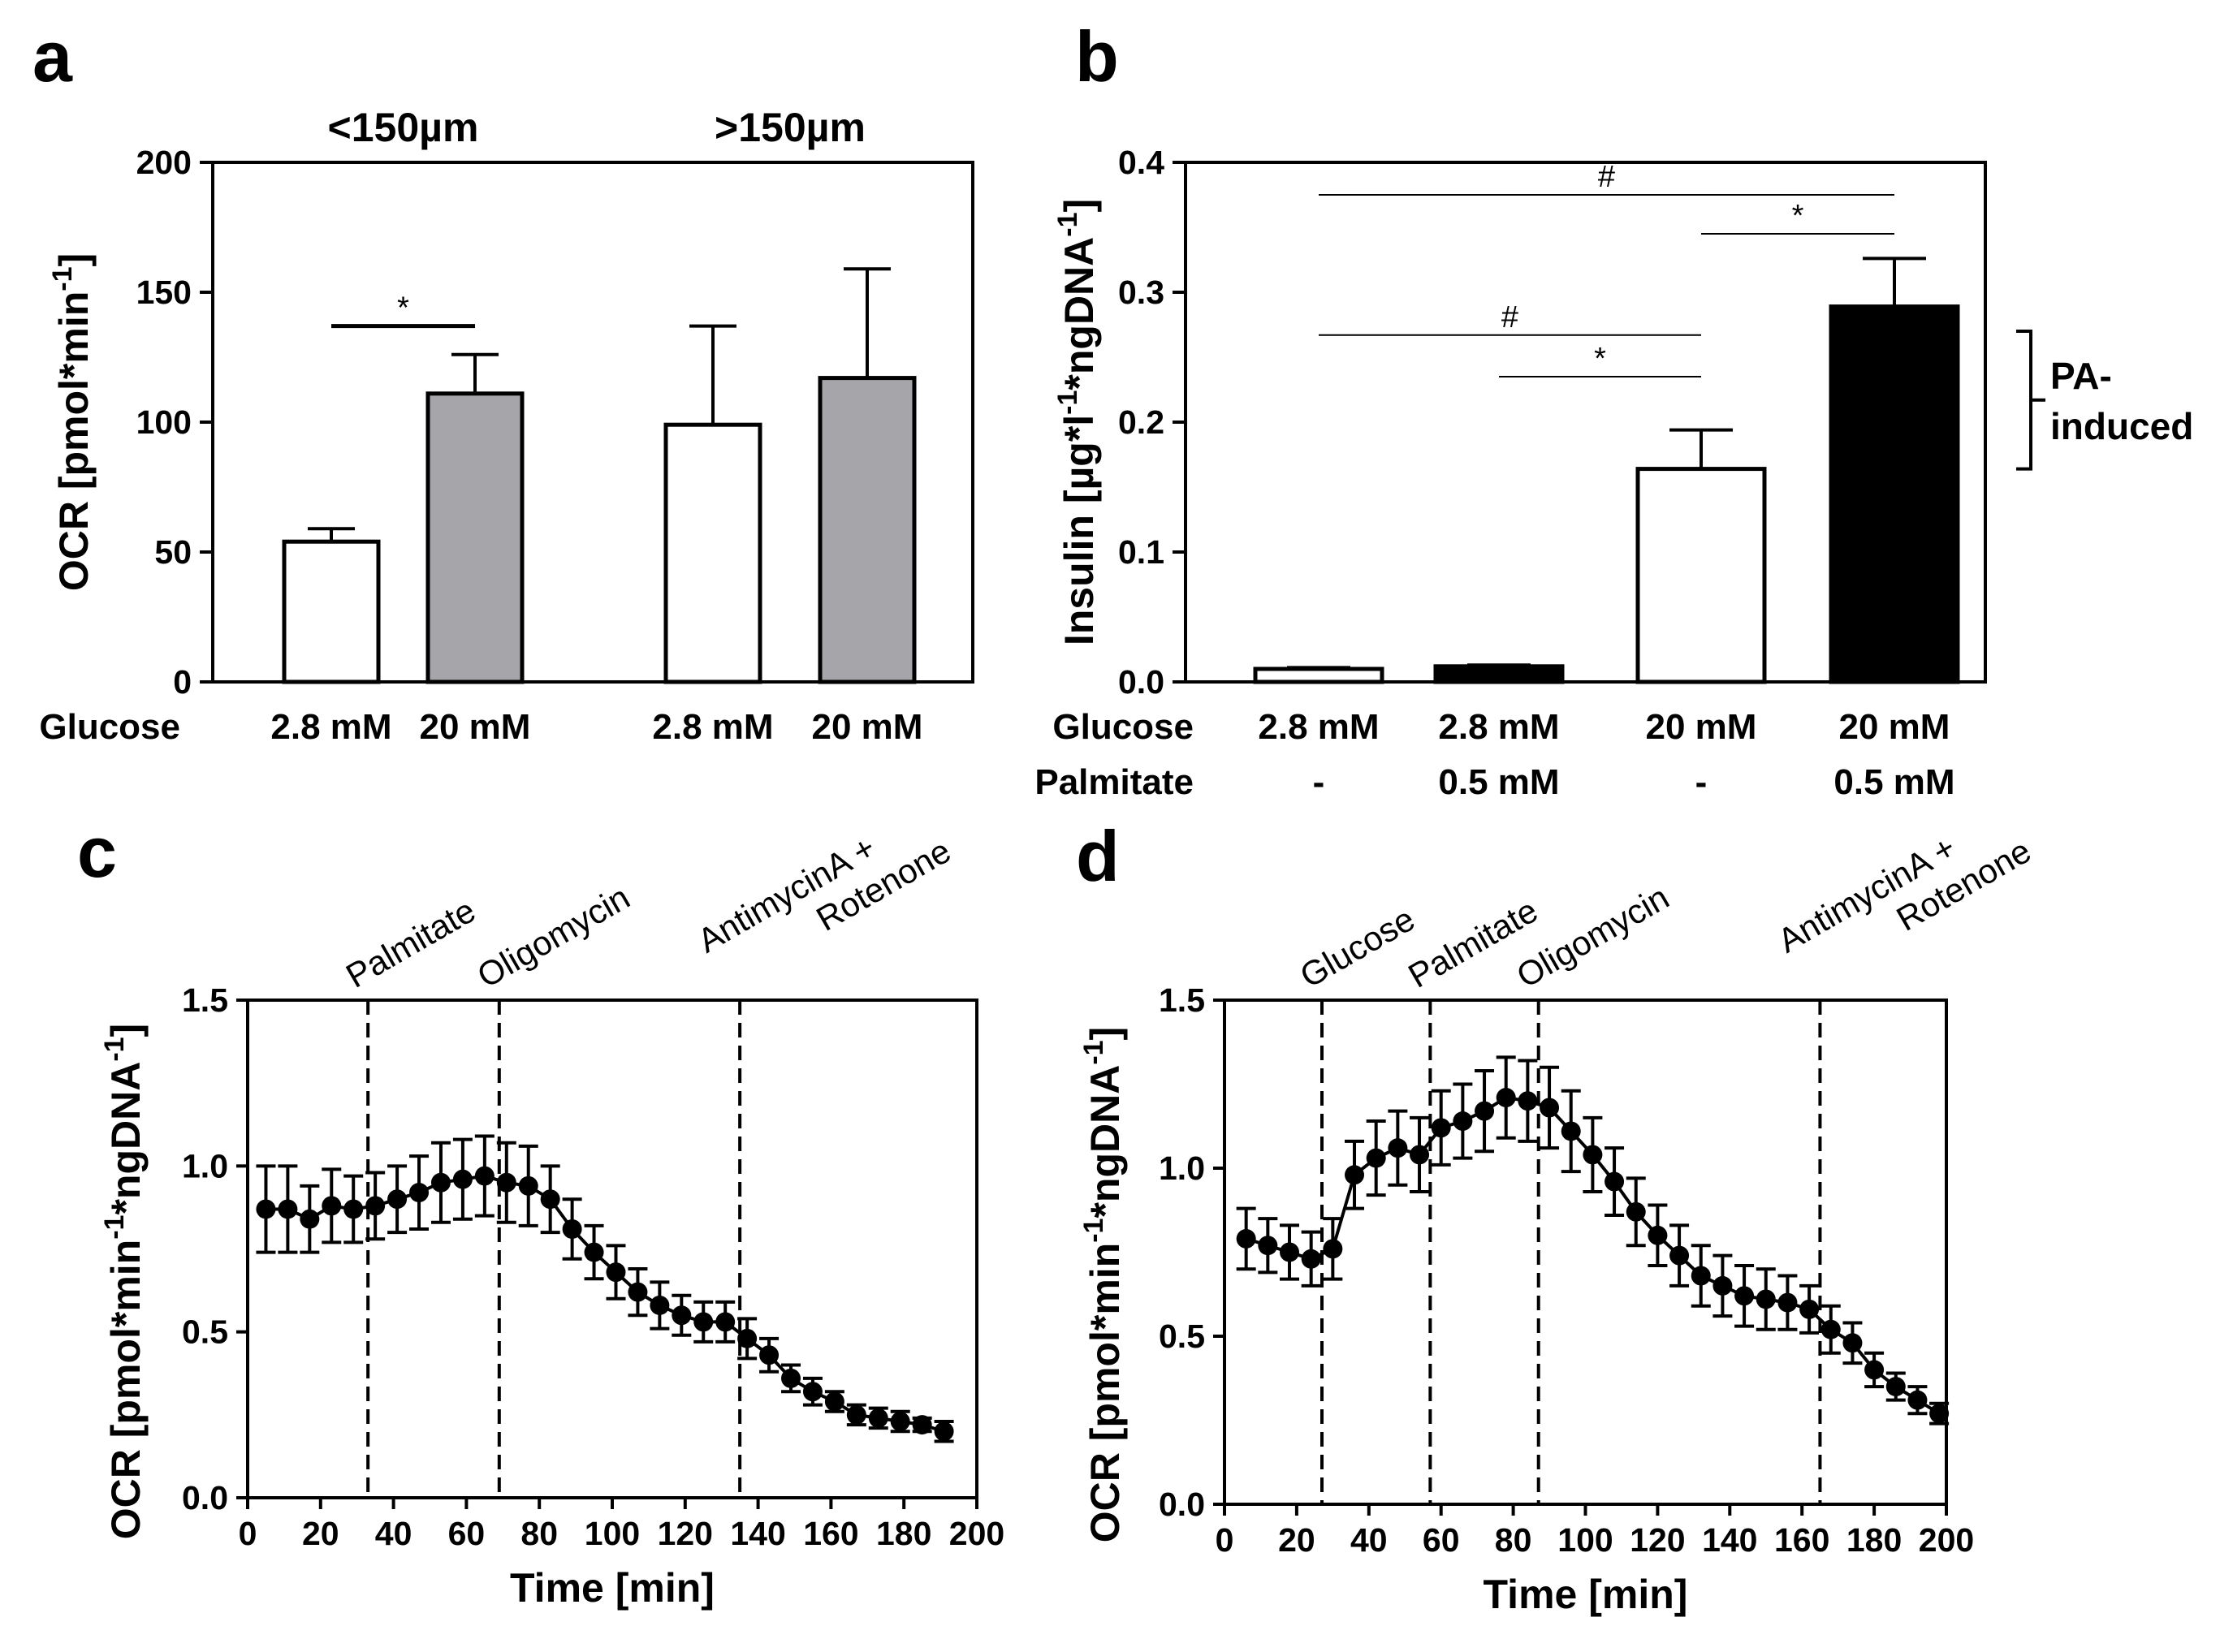  I want to click on plot-frame, so click(612, 1249).